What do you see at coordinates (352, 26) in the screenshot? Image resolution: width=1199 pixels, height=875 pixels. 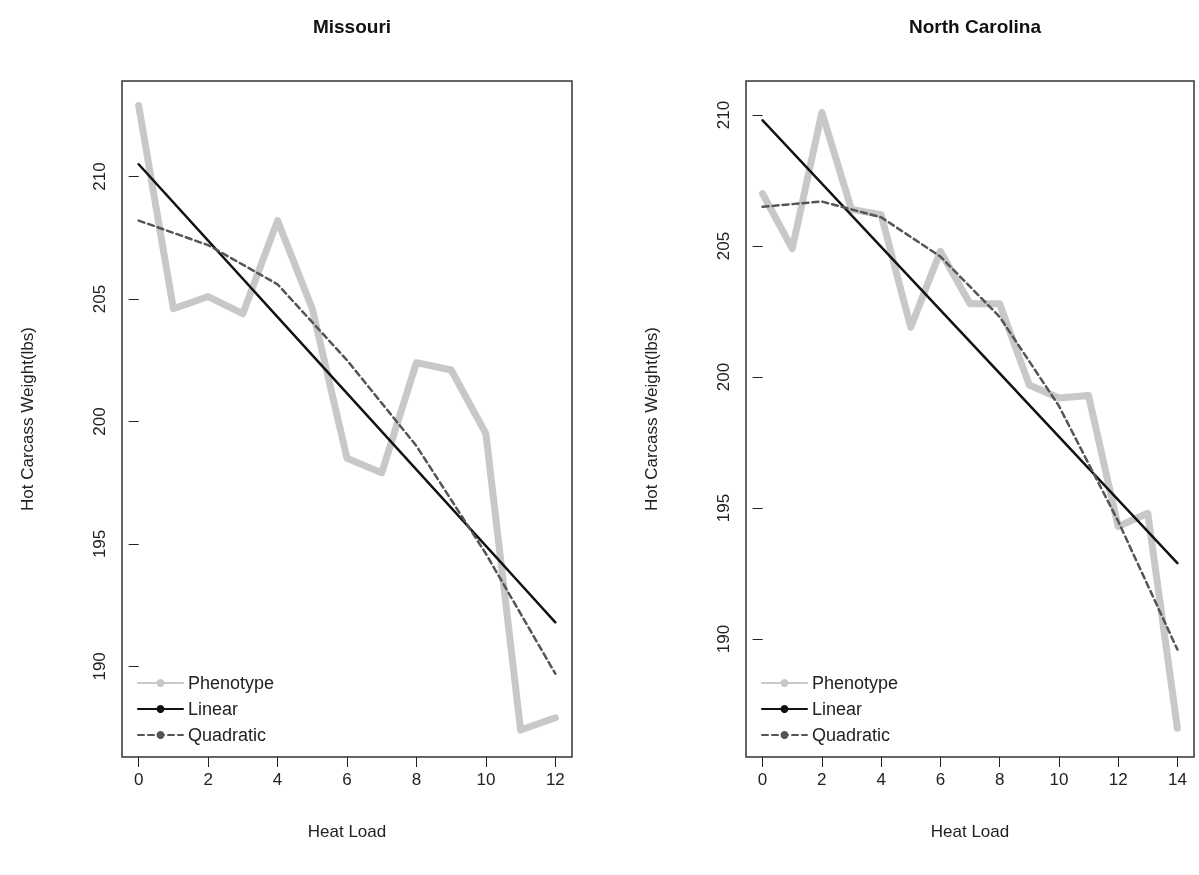 I see `chart-title: Missouri` at bounding box center [352, 26].